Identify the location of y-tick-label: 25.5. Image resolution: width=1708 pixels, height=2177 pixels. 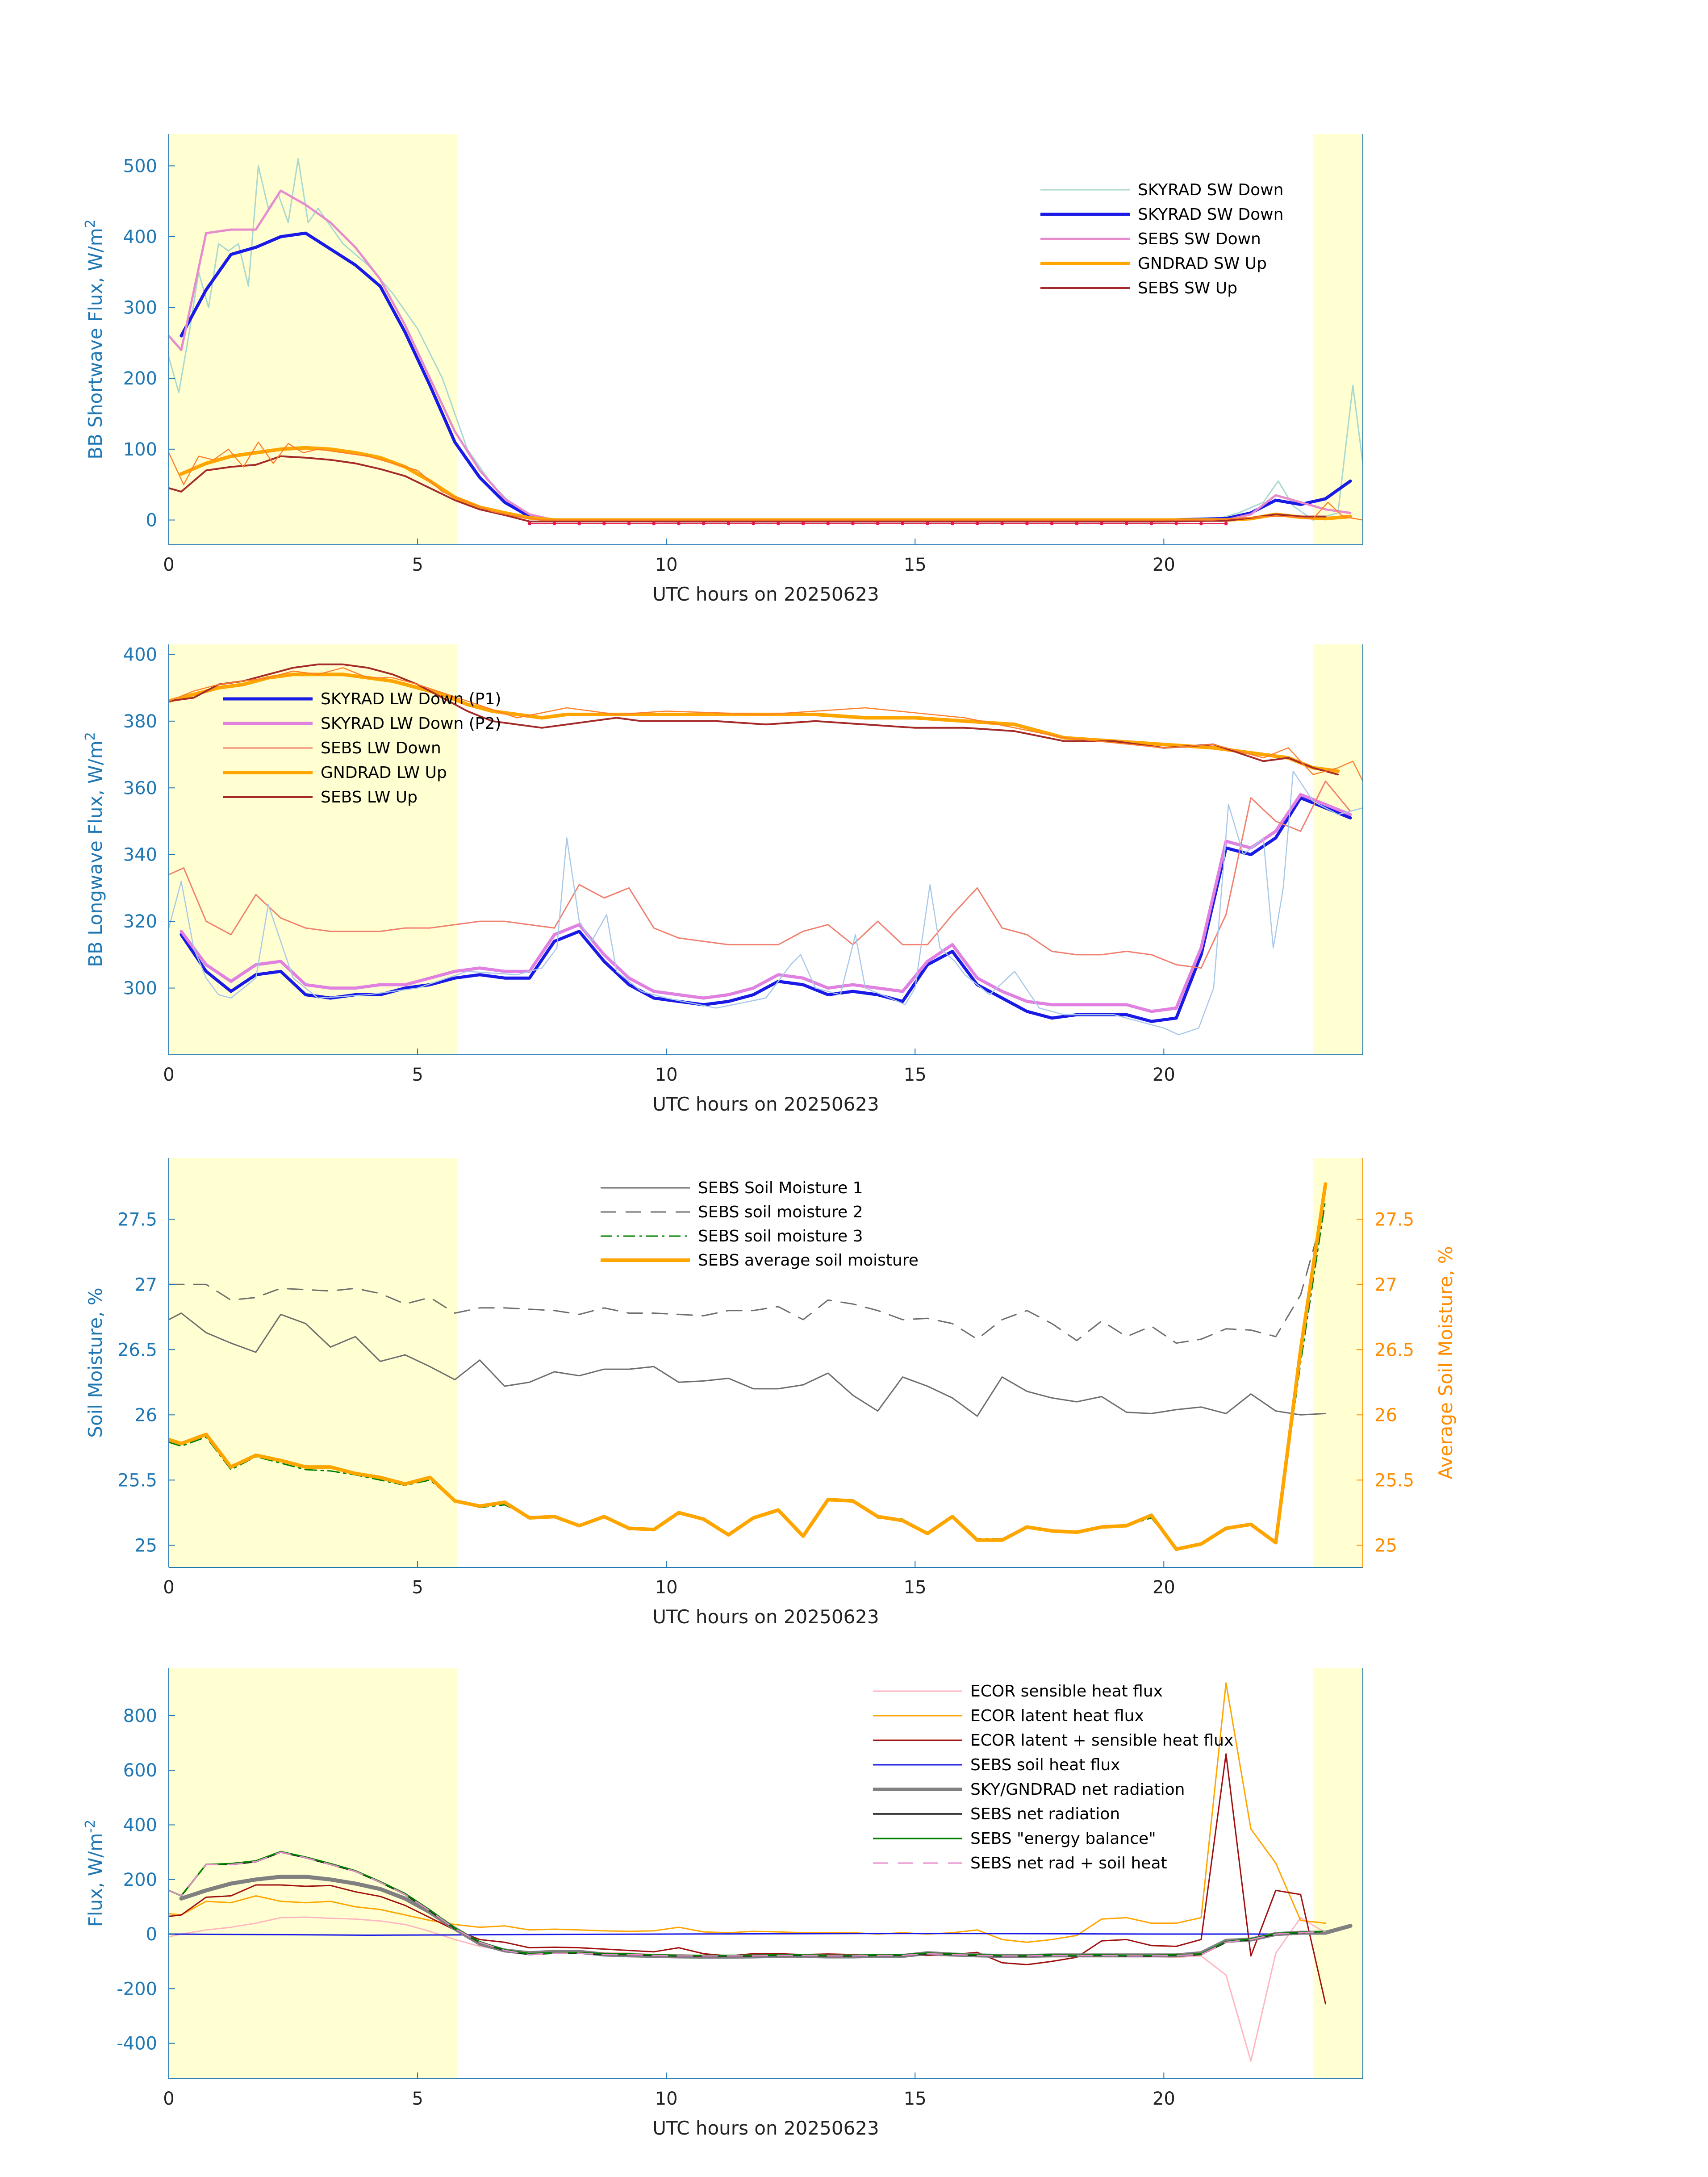
(137, 1480).